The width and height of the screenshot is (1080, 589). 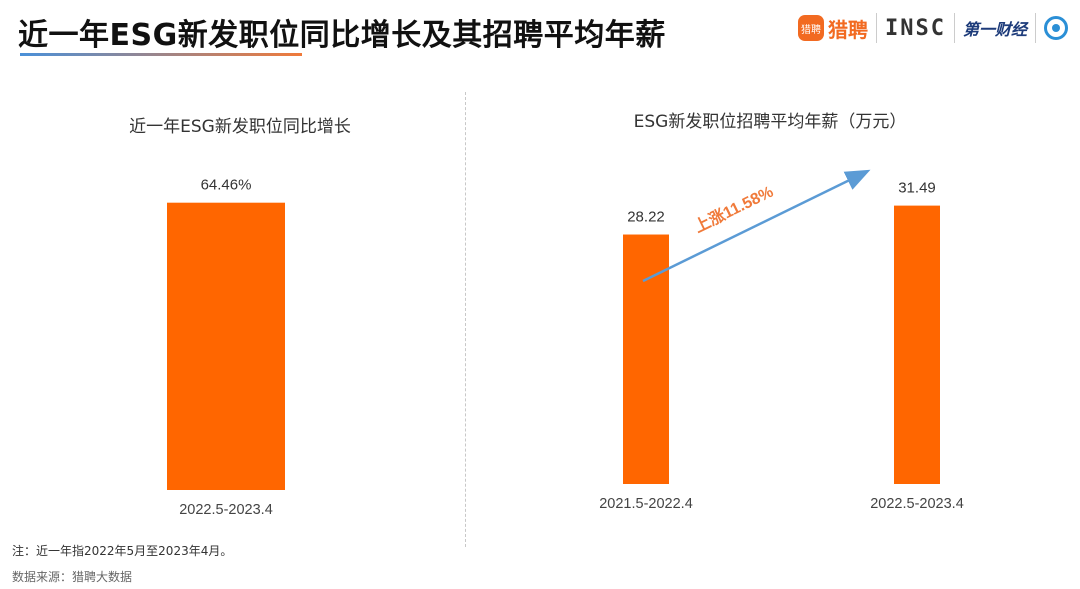 I want to click on data-label: 31.49, so click(x=917, y=188).